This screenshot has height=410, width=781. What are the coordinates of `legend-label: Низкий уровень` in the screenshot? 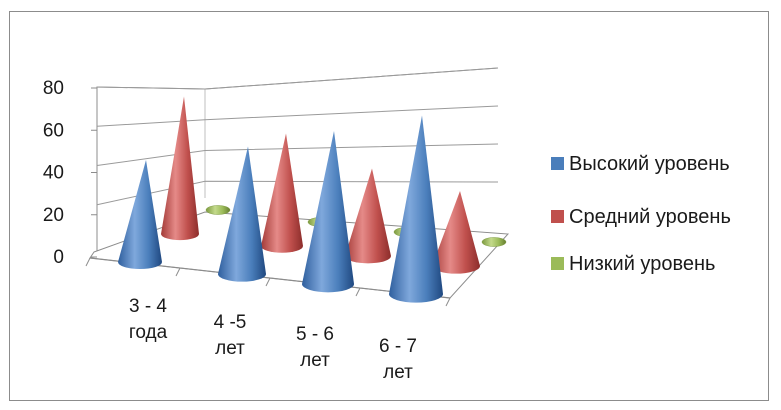 It's located at (642, 264).